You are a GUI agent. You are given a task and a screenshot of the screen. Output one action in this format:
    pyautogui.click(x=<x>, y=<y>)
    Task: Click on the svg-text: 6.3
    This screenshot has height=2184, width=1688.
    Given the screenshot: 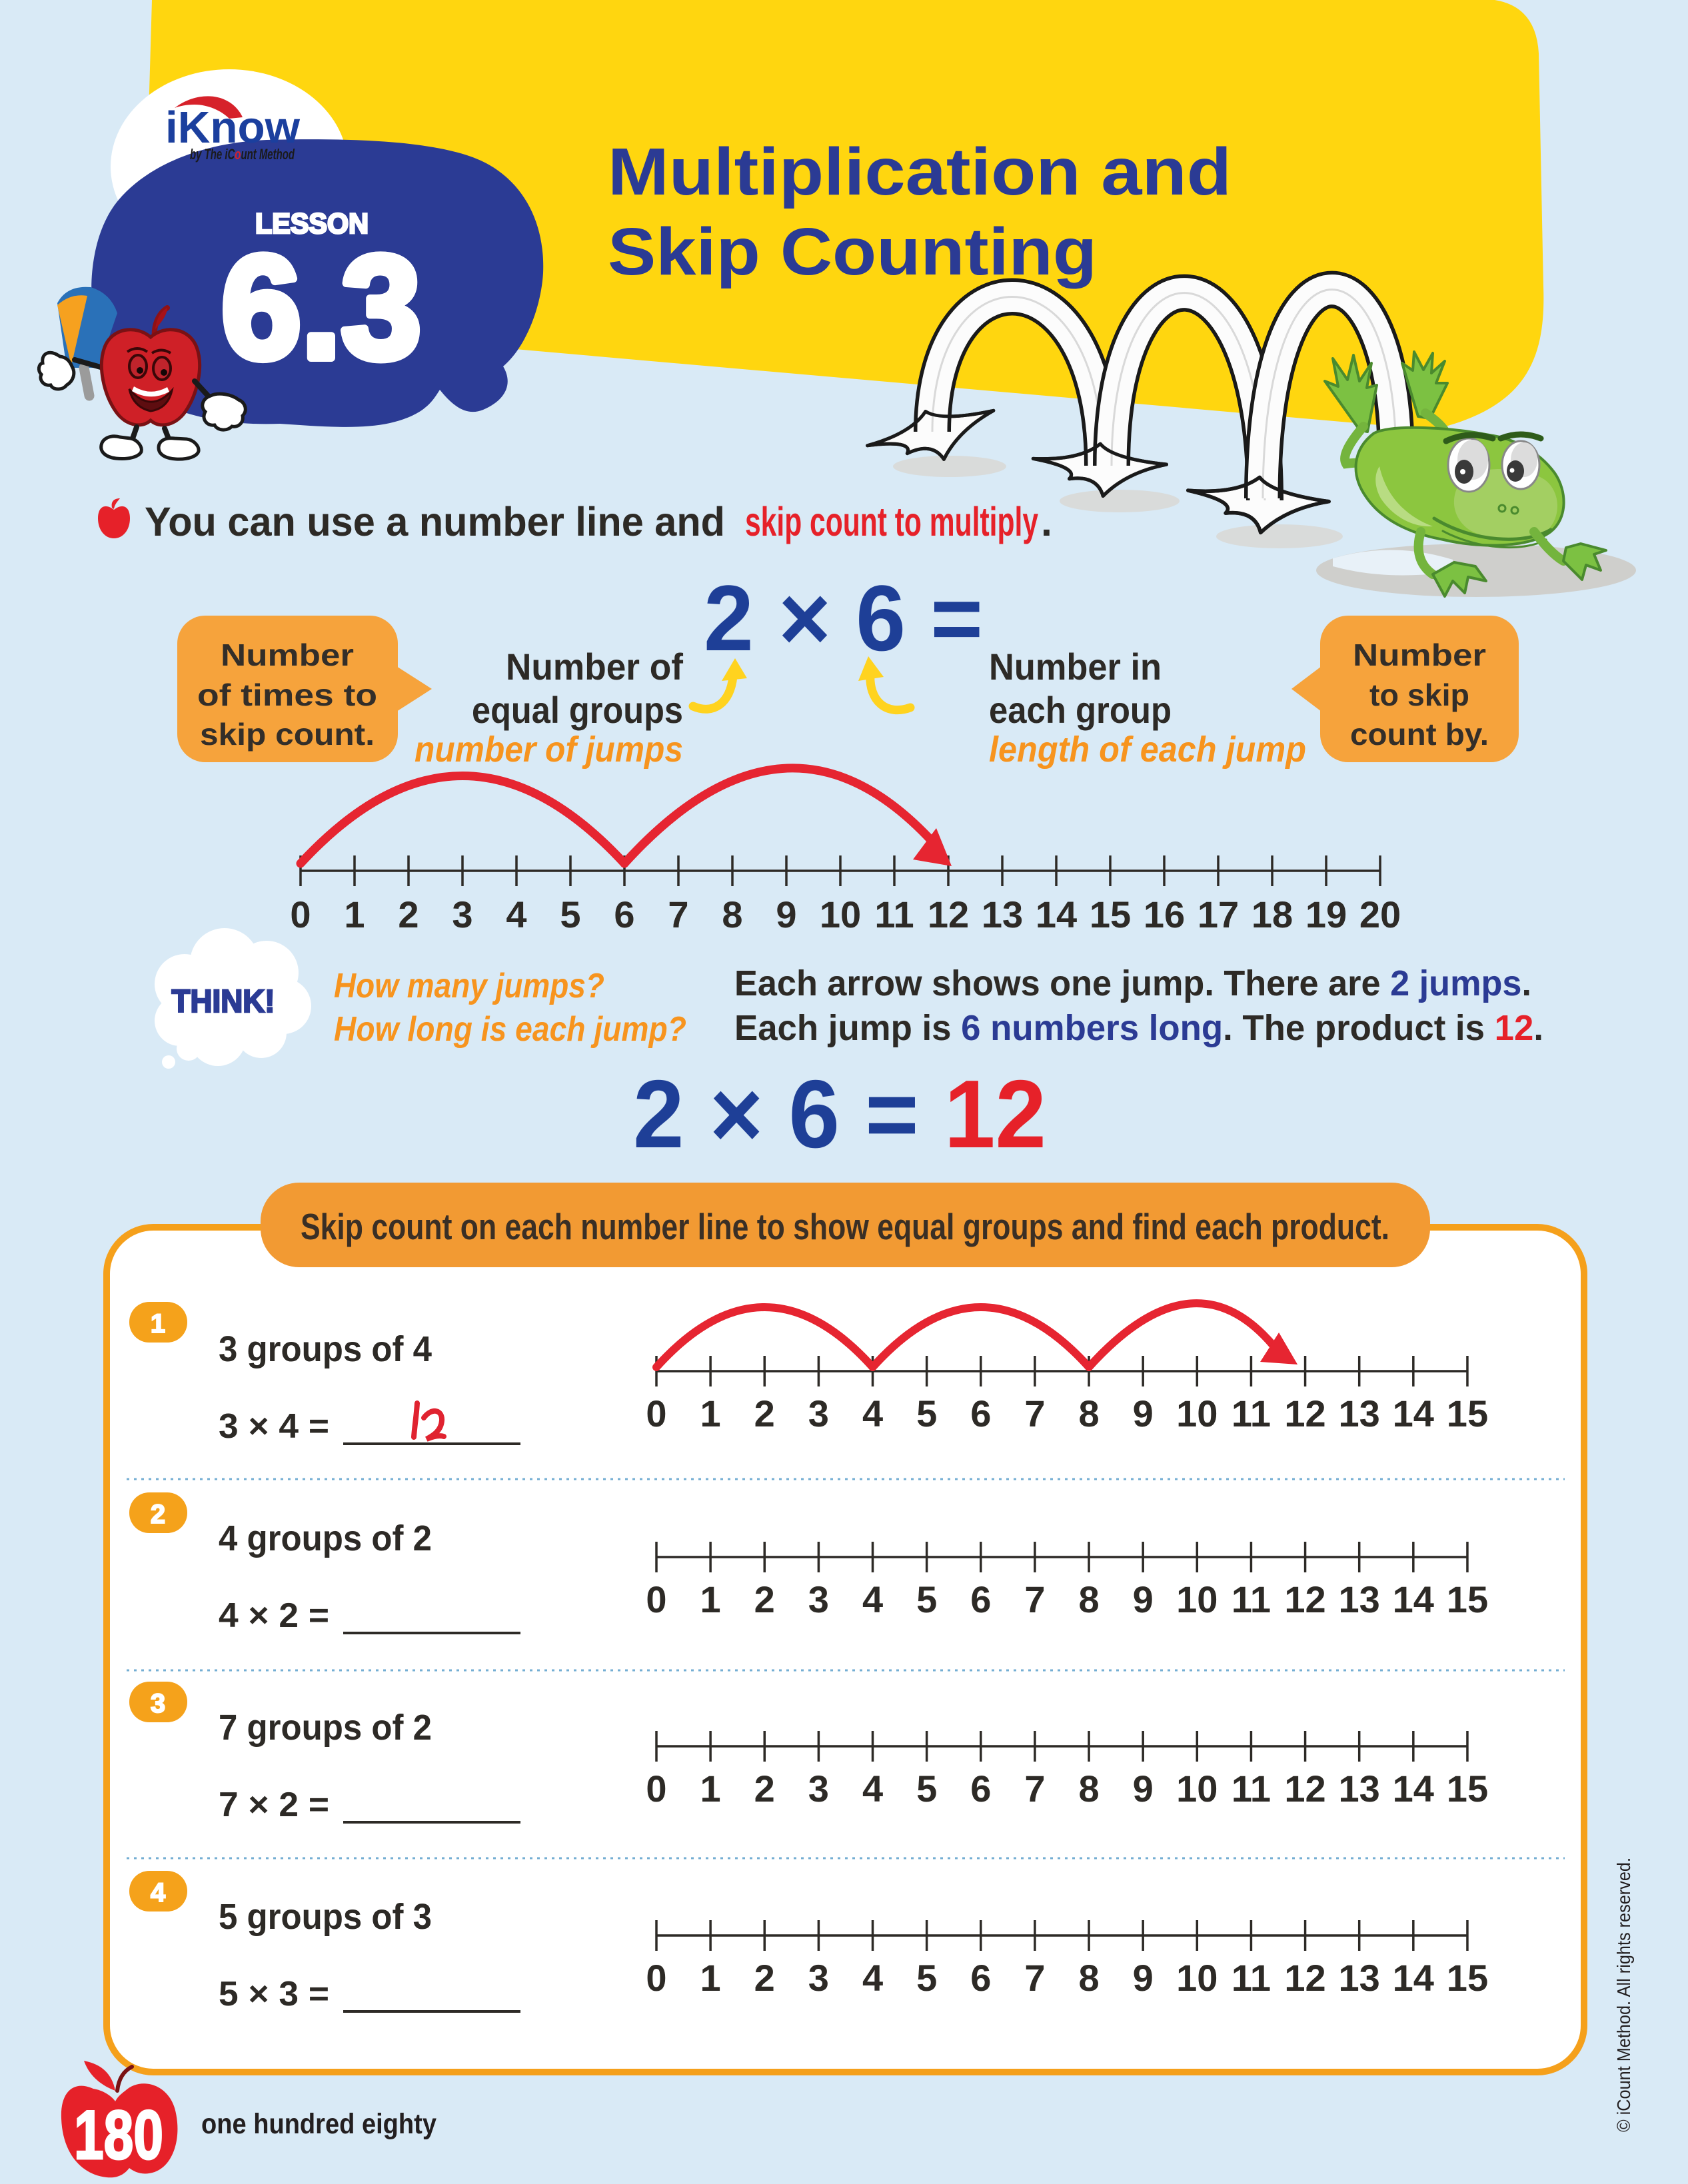 What is the action you would take?
    pyautogui.click(x=321, y=307)
    